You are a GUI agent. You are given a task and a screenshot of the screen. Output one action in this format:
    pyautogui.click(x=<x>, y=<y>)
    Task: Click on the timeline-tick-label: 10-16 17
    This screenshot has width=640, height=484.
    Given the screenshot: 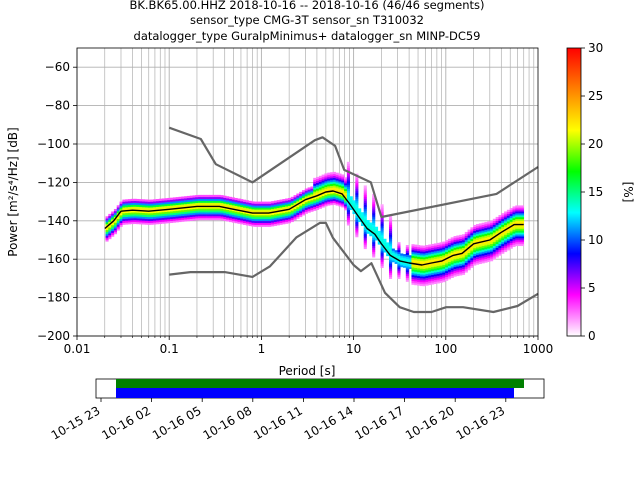 What is the action you would take?
    pyautogui.click(x=379, y=422)
    